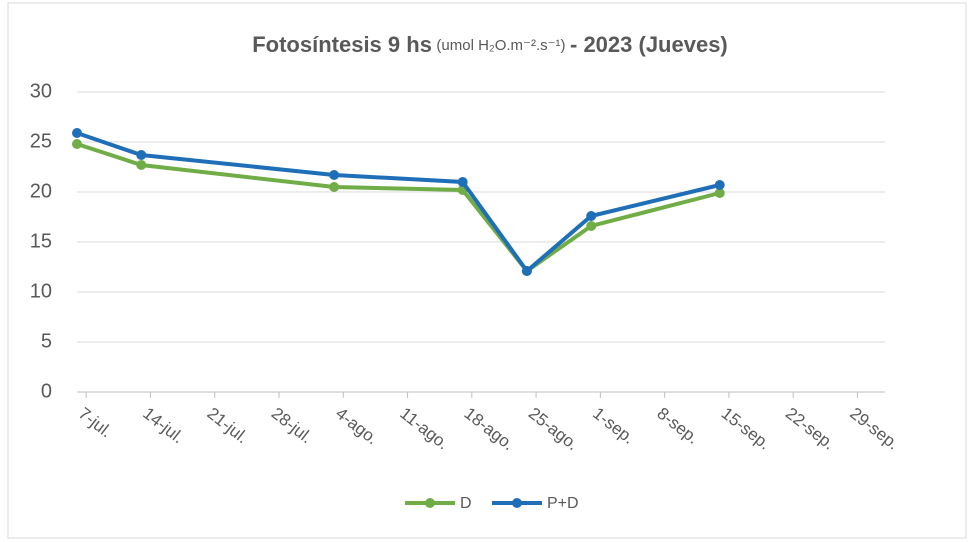 Image resolution: width=980 pixels, height=542 pixels. Describe the element at coordinates (41, 91) in the screenshot. I see `y-tick-label: 30` at that location.